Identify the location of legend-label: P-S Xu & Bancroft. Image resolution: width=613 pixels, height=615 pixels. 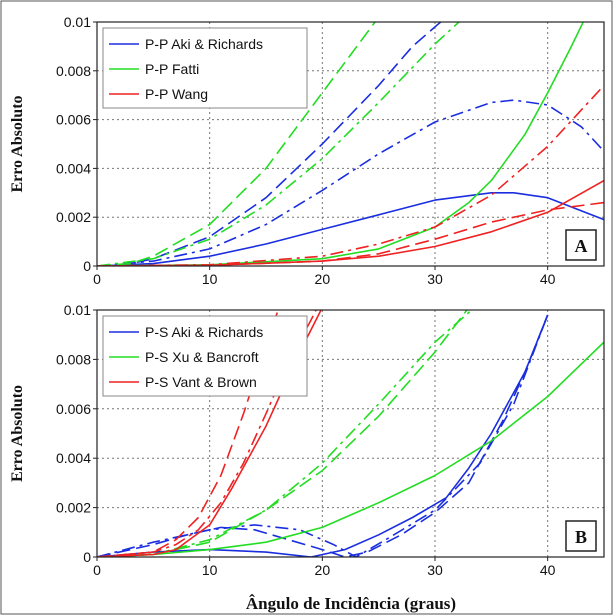
(202, 357).